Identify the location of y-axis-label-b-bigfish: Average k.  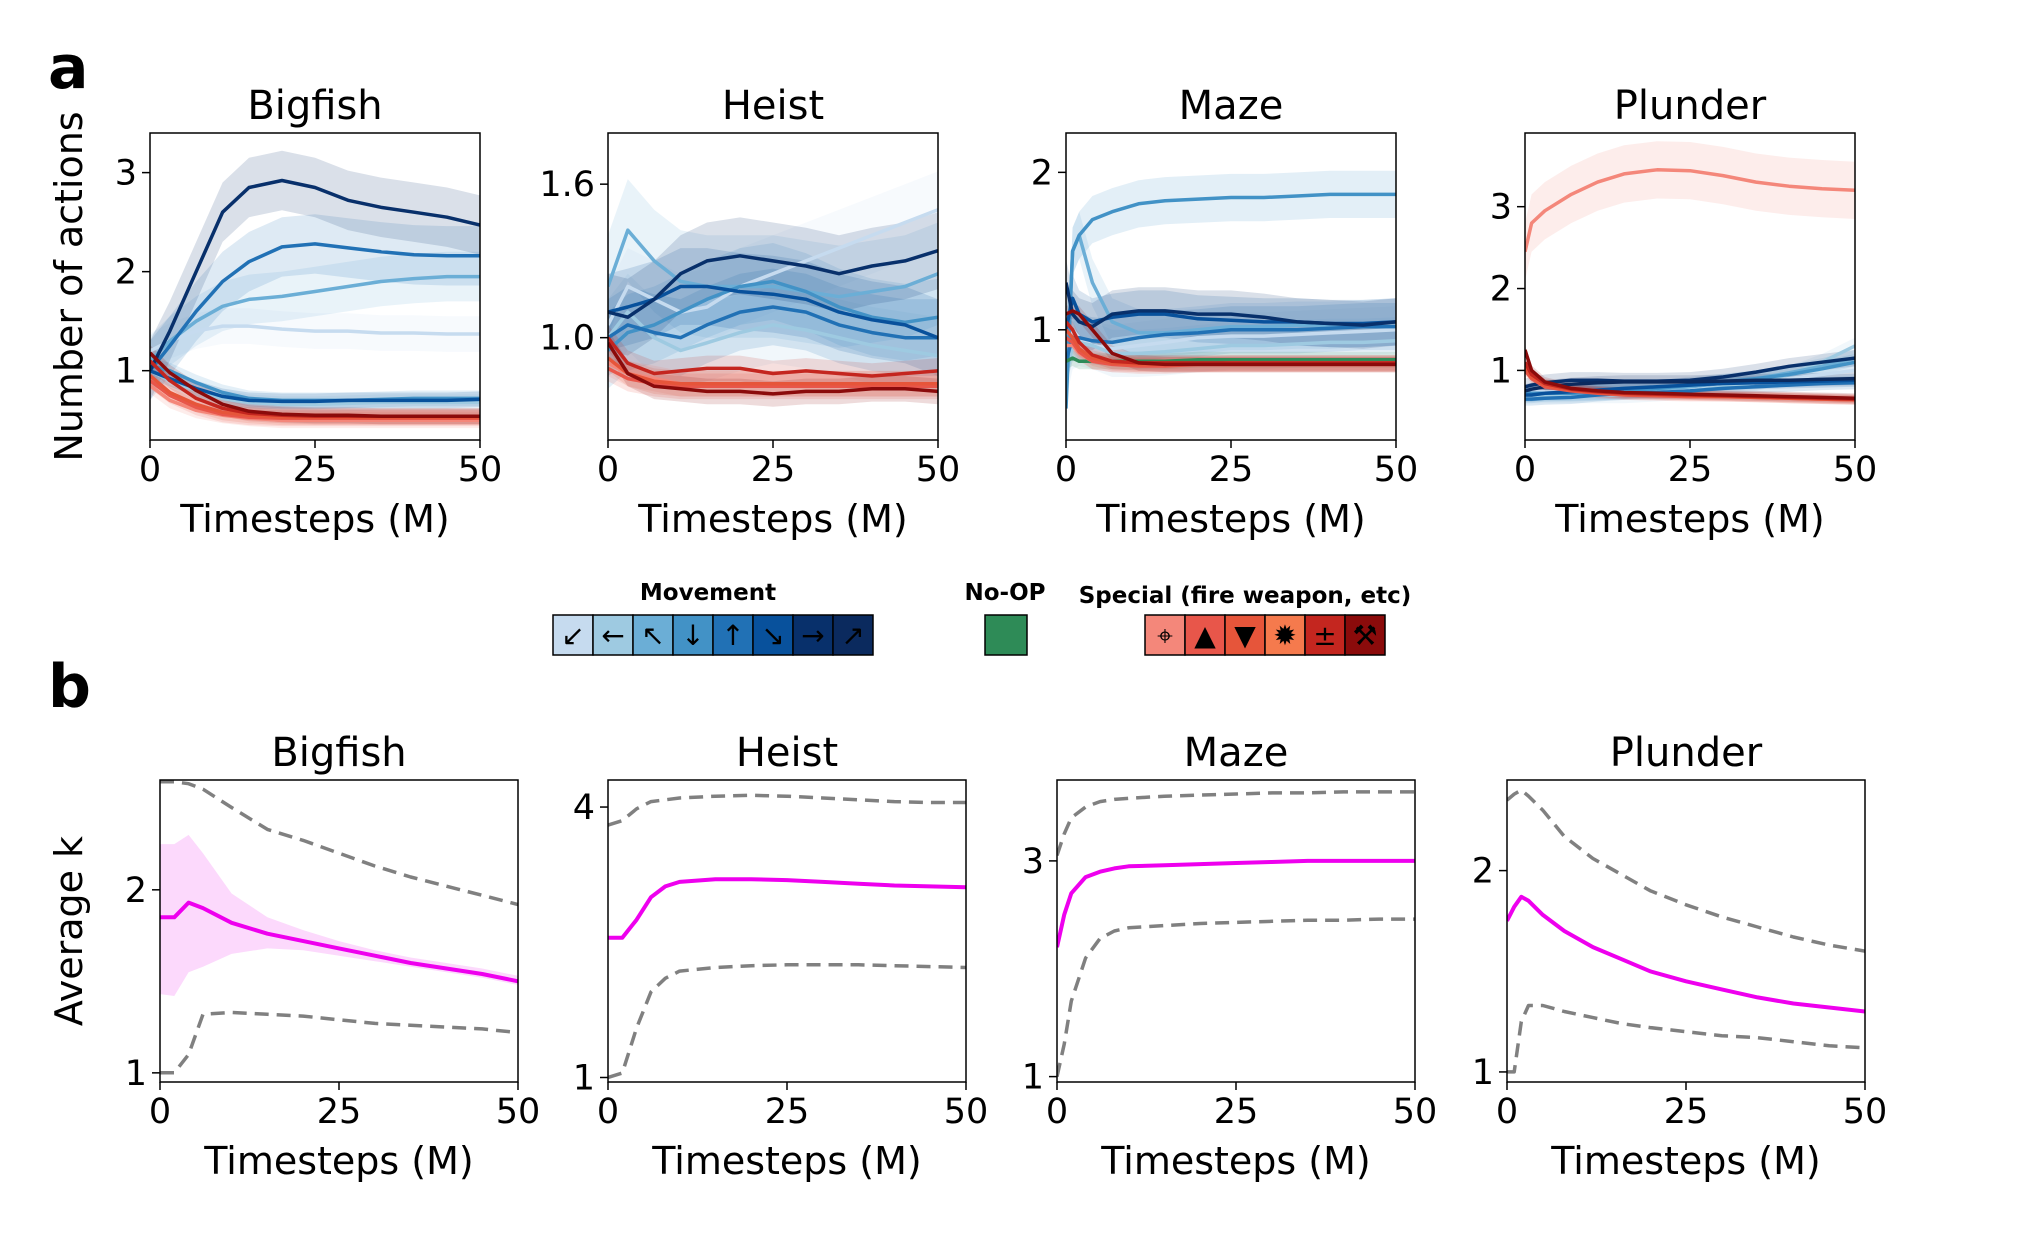
(69, 931).